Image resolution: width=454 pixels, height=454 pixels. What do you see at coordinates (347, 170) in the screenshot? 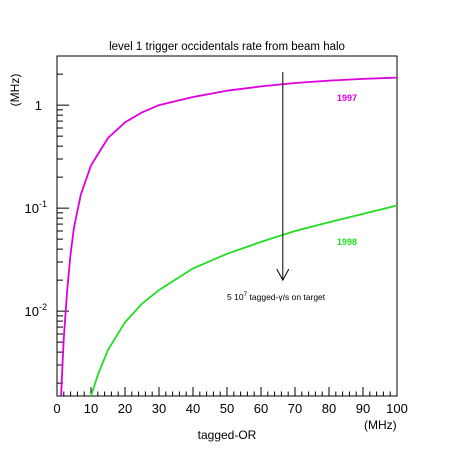
I see `series-labels: 1997 1998` at bounding box center [347, 170].